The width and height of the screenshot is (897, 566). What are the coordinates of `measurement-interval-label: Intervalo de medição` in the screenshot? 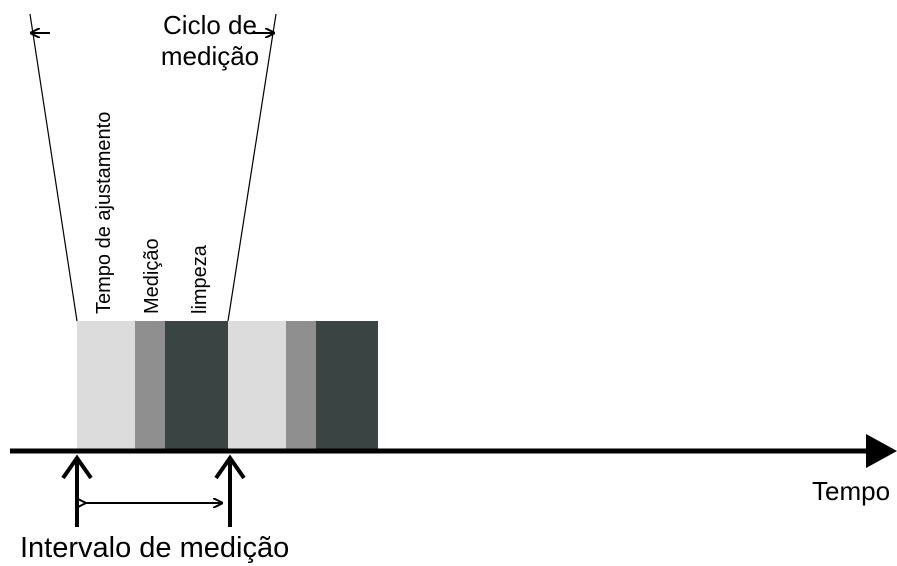 It's located at (155, 548).